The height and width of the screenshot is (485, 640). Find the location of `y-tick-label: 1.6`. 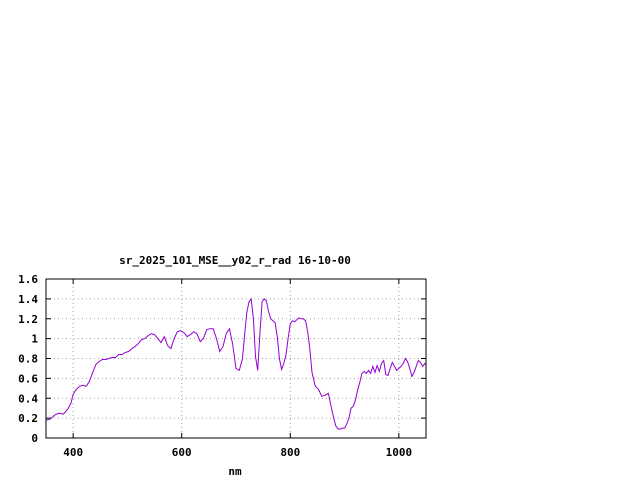

y-tick-label: 1.6 is located at coordinates (28, 279).